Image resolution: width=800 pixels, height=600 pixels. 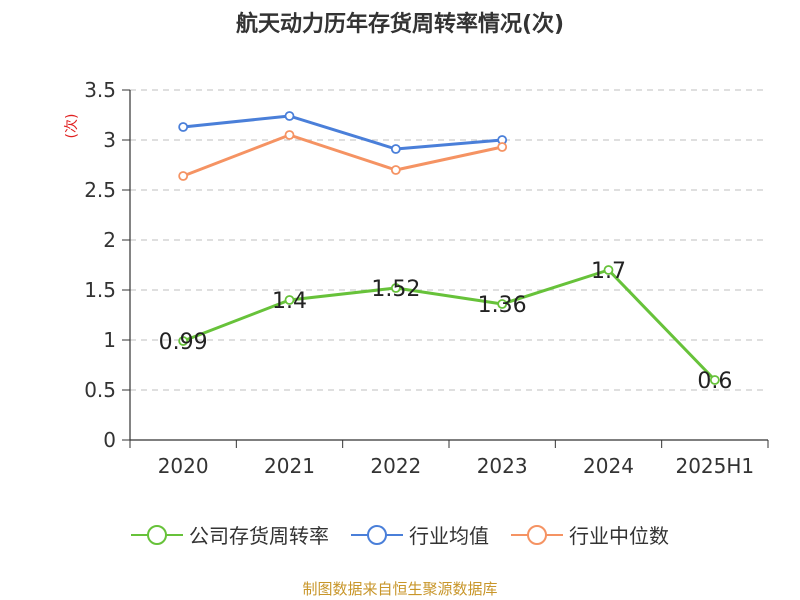 I want to click on data-label: 1.7, so click(x=608, y=271).